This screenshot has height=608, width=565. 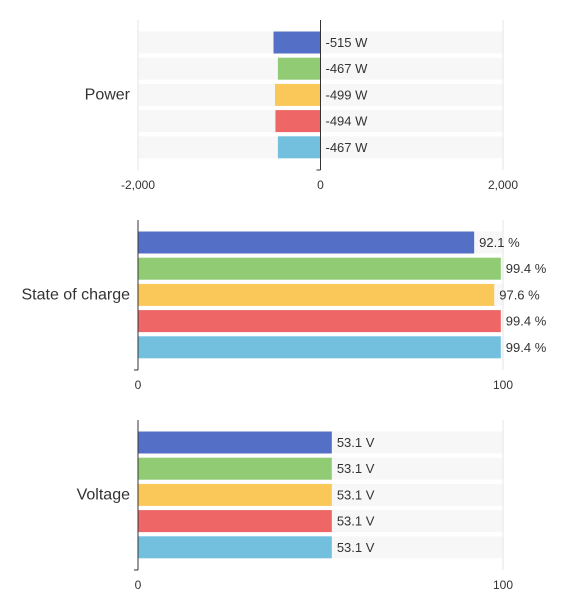 What do you see at coordinates (138, 185) in the screenshot?
I see `tick-label: -2,000` at bounding box center [138, 185].